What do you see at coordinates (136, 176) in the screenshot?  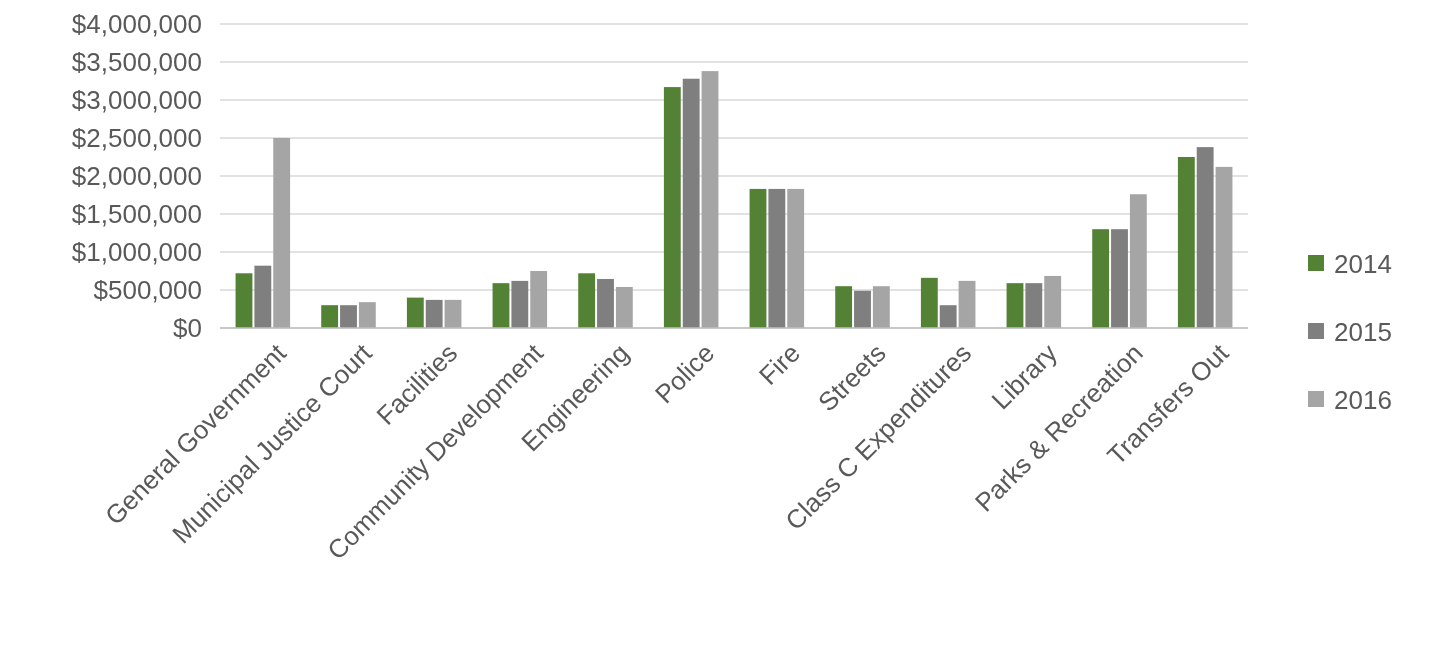 I see `y-tick-label: $2,000,000` at bounding box center [136, 176].